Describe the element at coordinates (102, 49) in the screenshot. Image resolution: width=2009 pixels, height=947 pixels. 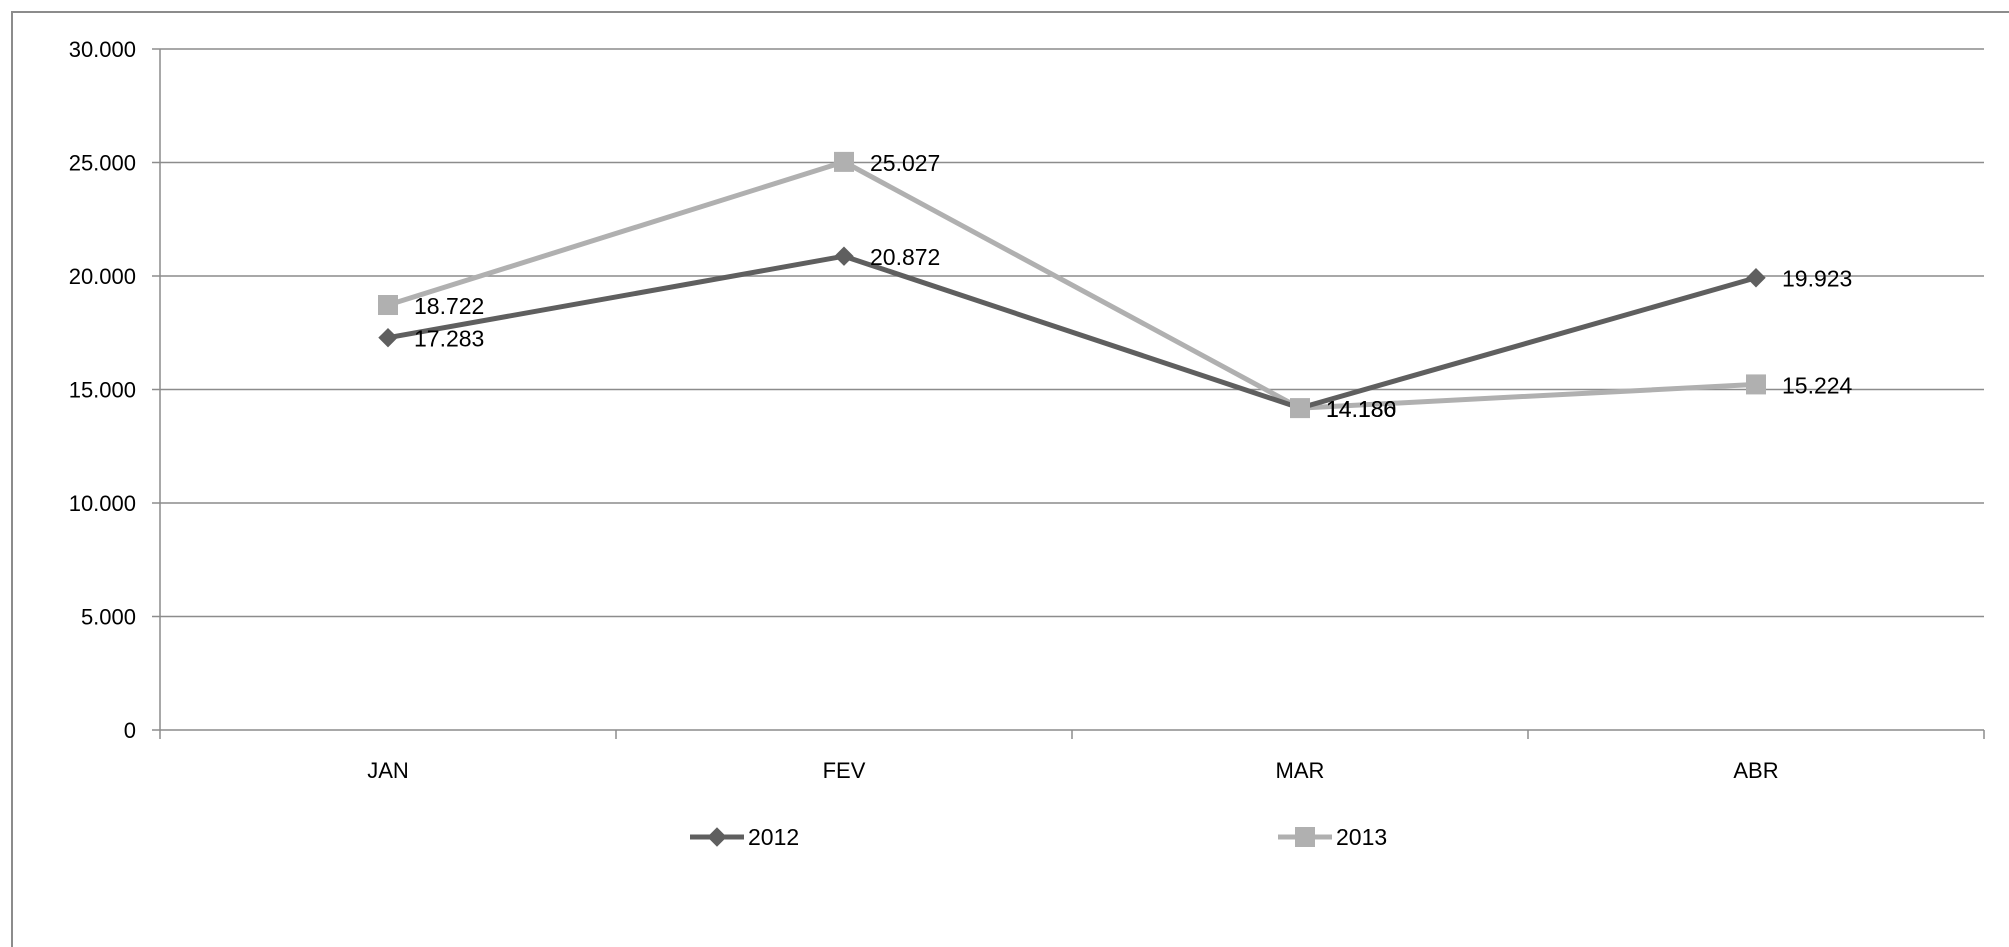
I see `y-tick-label: 30.000` at that location.